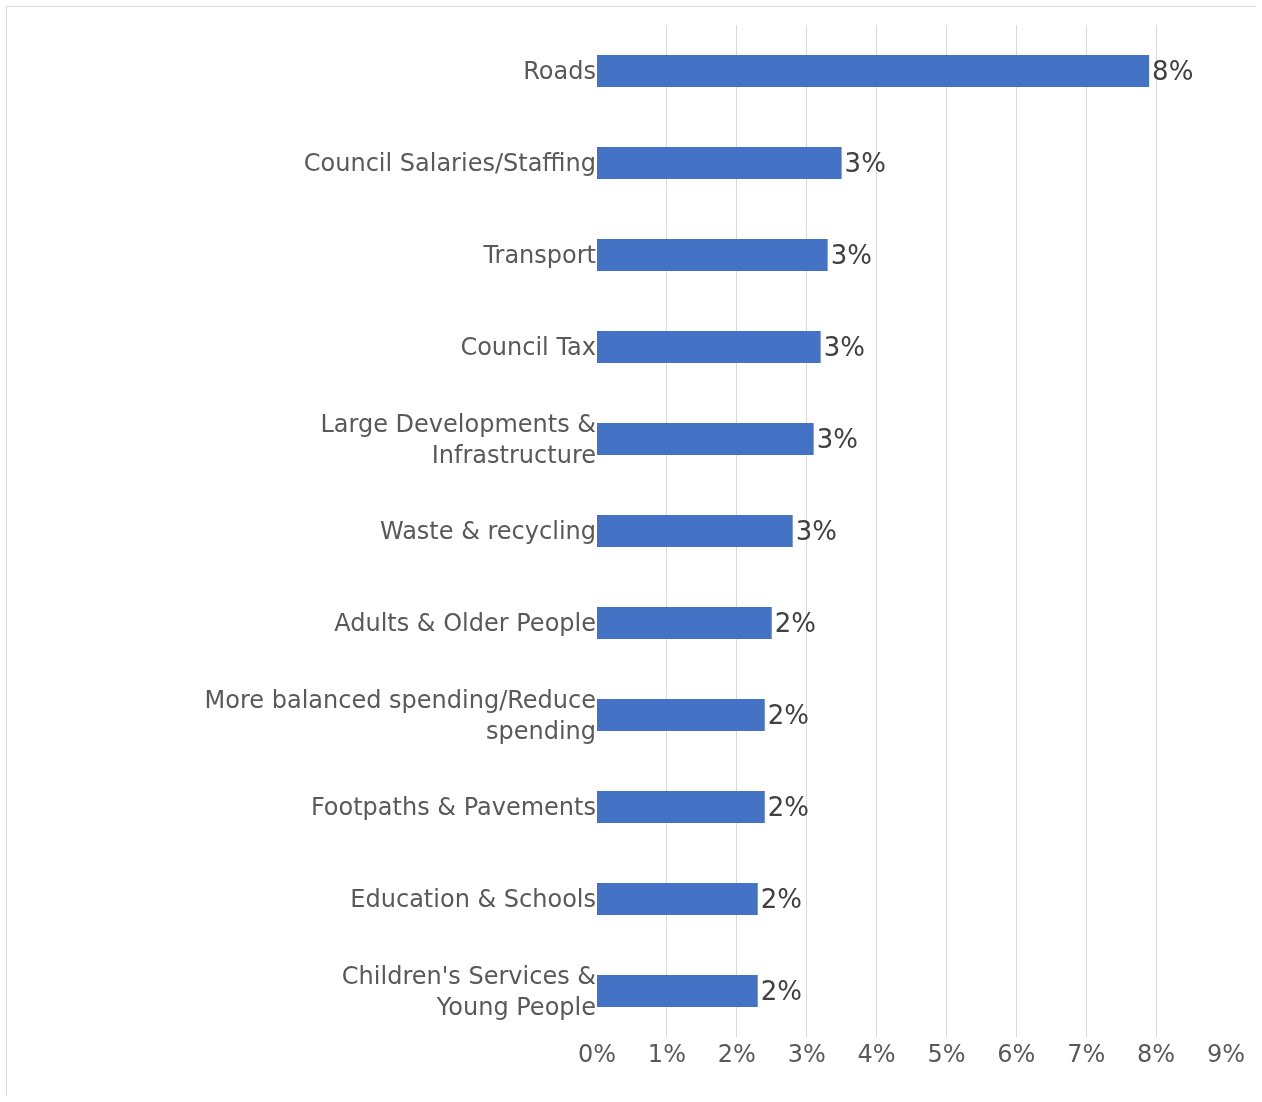  What do you see at coordinates (539, 255) in the screenshot?
I see `y-tick-label: Transport` at bounding box center [539, 255].